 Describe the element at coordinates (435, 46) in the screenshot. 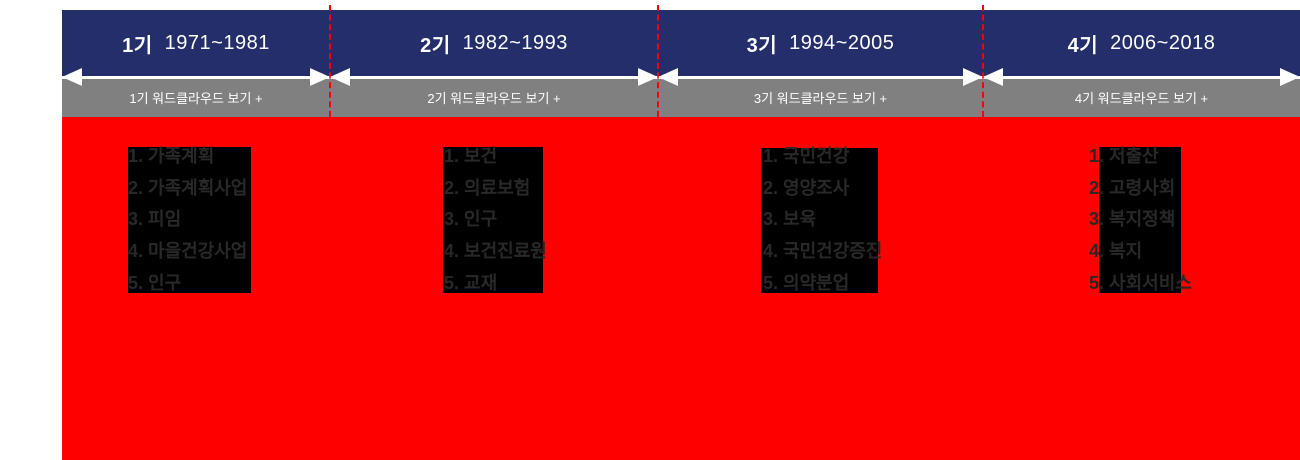

I see `period-label: 2기` at that location.